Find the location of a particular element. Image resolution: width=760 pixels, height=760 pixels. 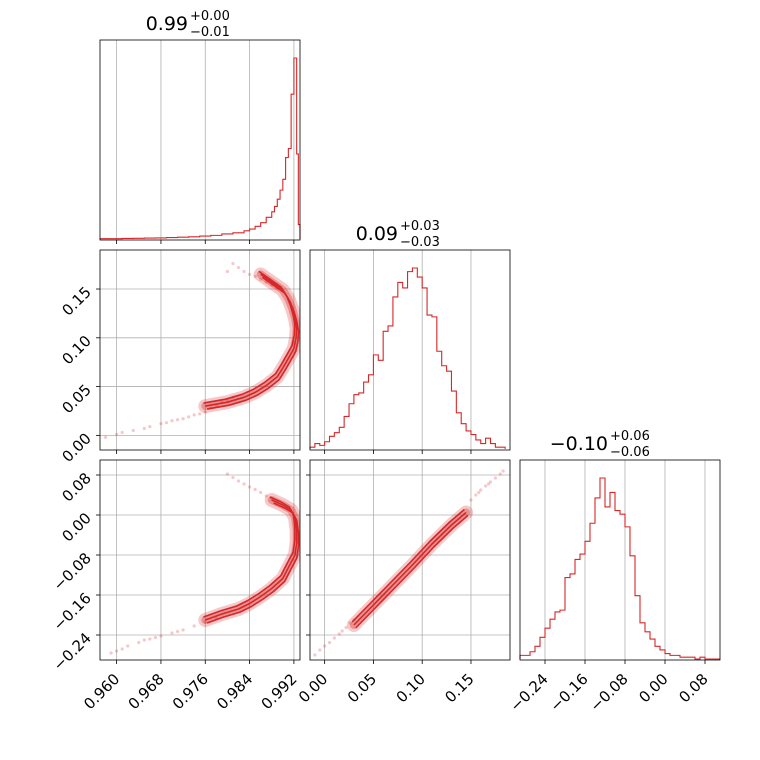

title-value: 0.99 is located at coordinates (167, 24).